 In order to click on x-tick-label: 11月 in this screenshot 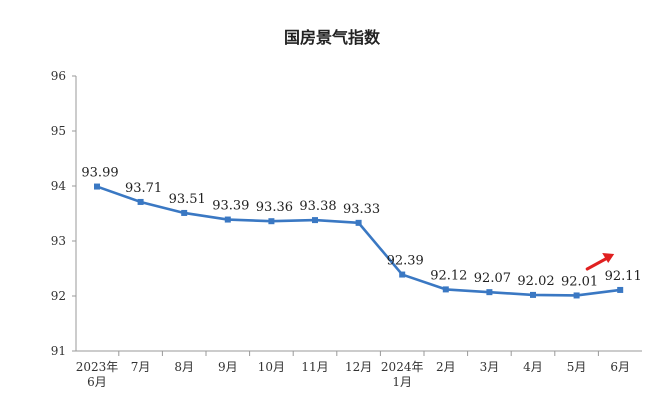, I will do `click(314, 367)`.